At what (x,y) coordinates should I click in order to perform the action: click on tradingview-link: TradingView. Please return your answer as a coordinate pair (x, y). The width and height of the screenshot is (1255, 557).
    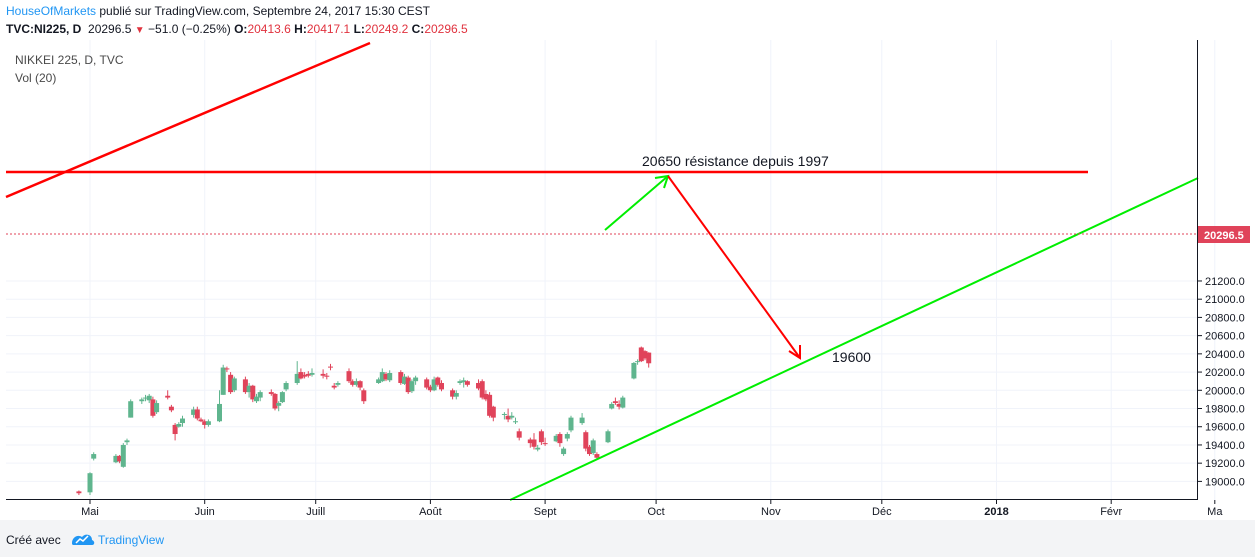
    Looking at the image, I should click on (131, 540).